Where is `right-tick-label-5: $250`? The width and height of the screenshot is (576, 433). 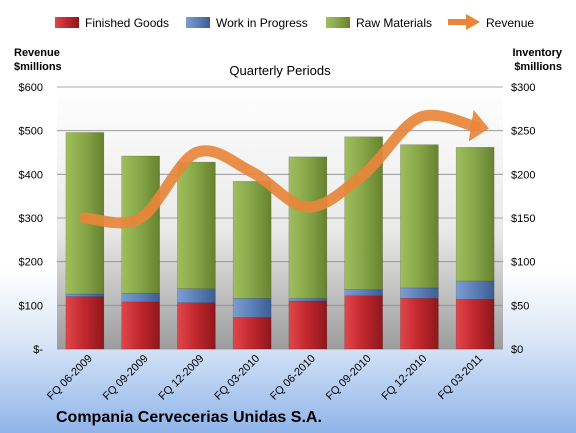 right-tick-label-5: $250 is located at coordinates (523, 132).